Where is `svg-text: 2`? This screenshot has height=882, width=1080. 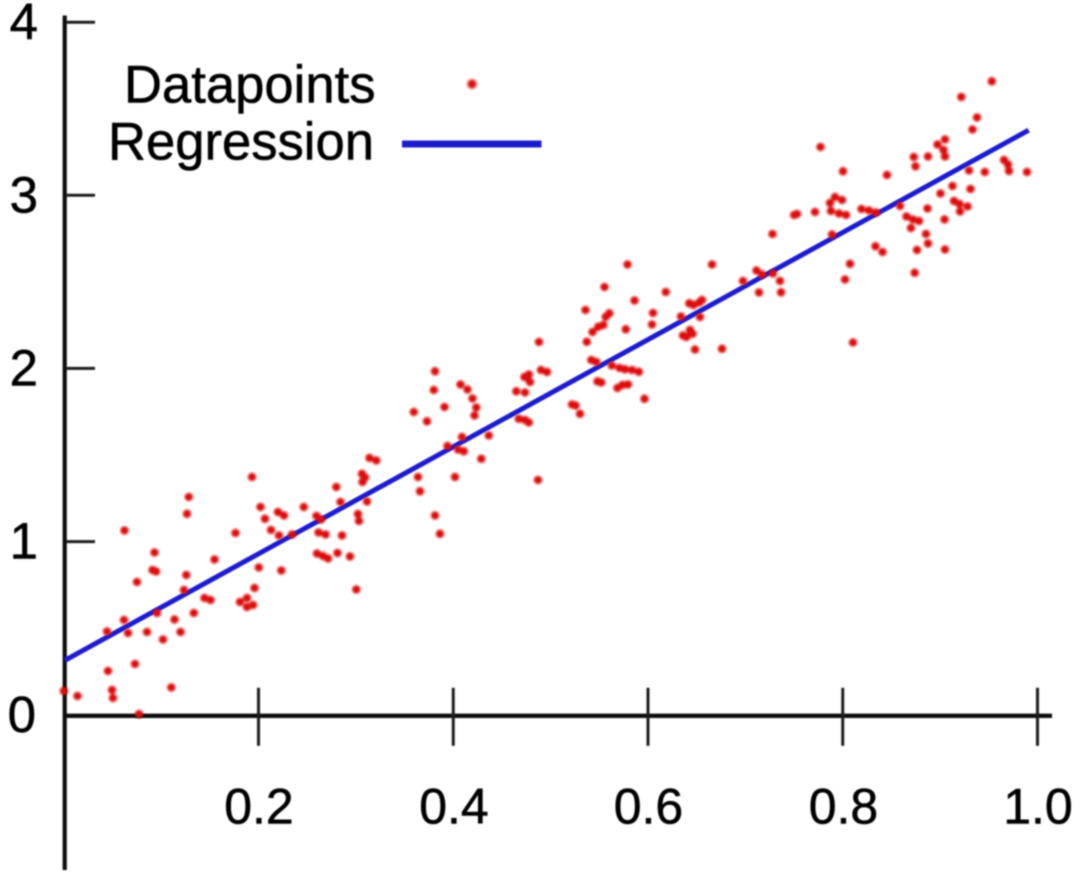 svg-text: 2 is located at coordinates (24, 367).